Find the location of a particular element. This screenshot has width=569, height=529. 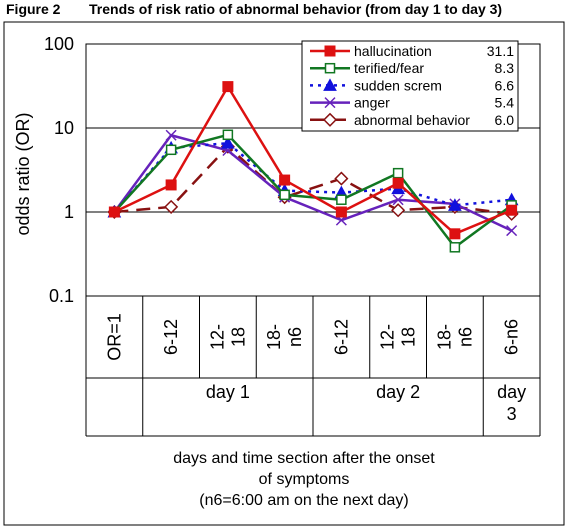

legend-label: sudden screm is located at coordinates (398, 85).